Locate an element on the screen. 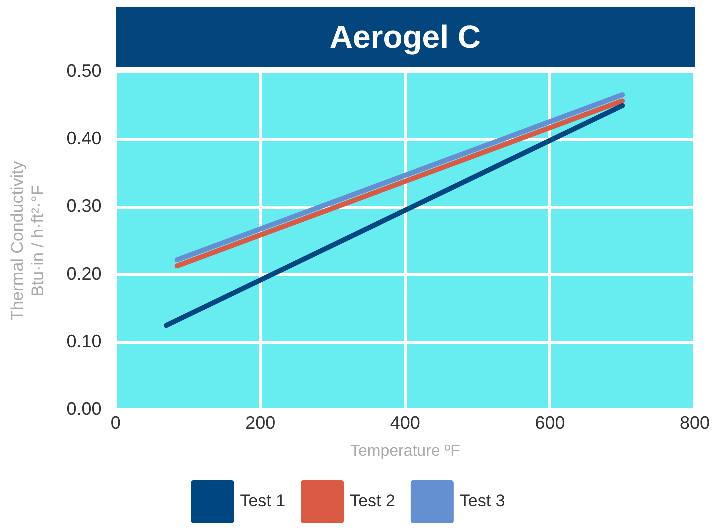 The height and width of the screenshot is (531, 717). x-tick-label: 0 is located at coordinates (115, 422).